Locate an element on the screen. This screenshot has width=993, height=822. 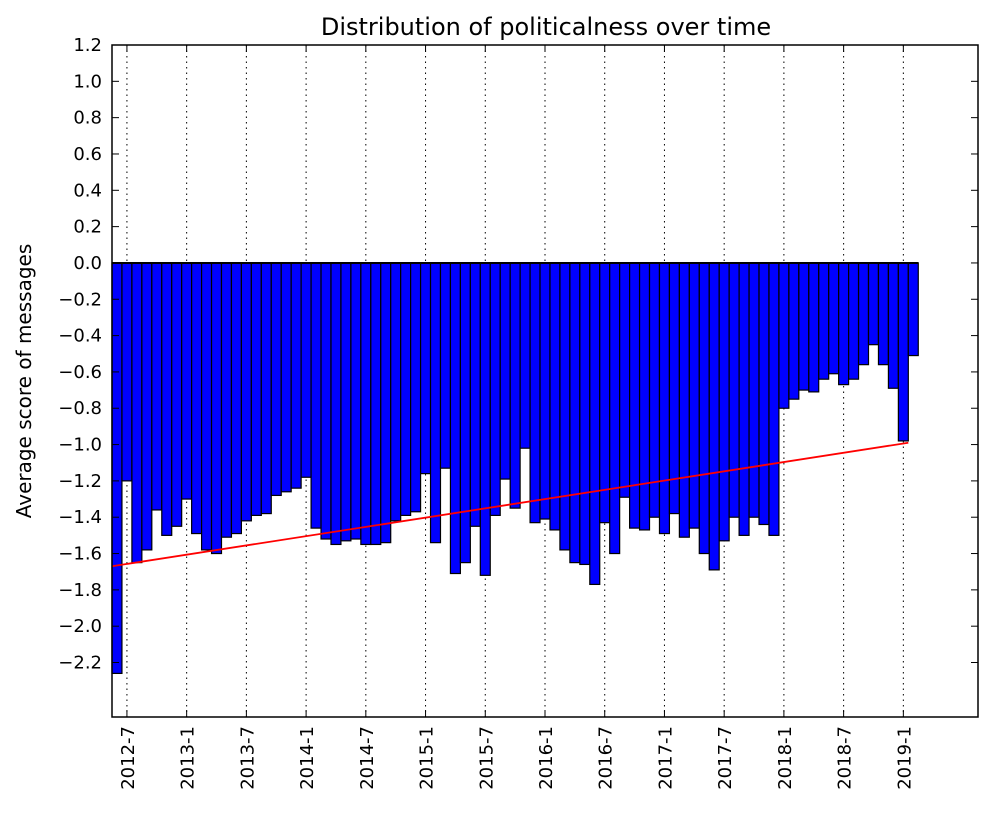
x-tick-label: 2018-7 is located at coordinates (845, 758).